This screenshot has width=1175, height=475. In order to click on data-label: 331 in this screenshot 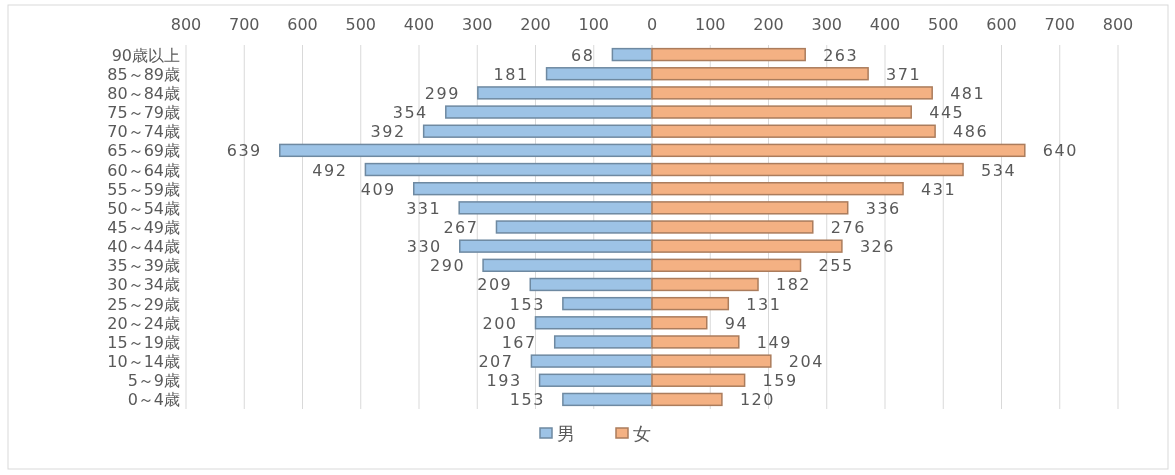, I will do `click(424, 208)`.